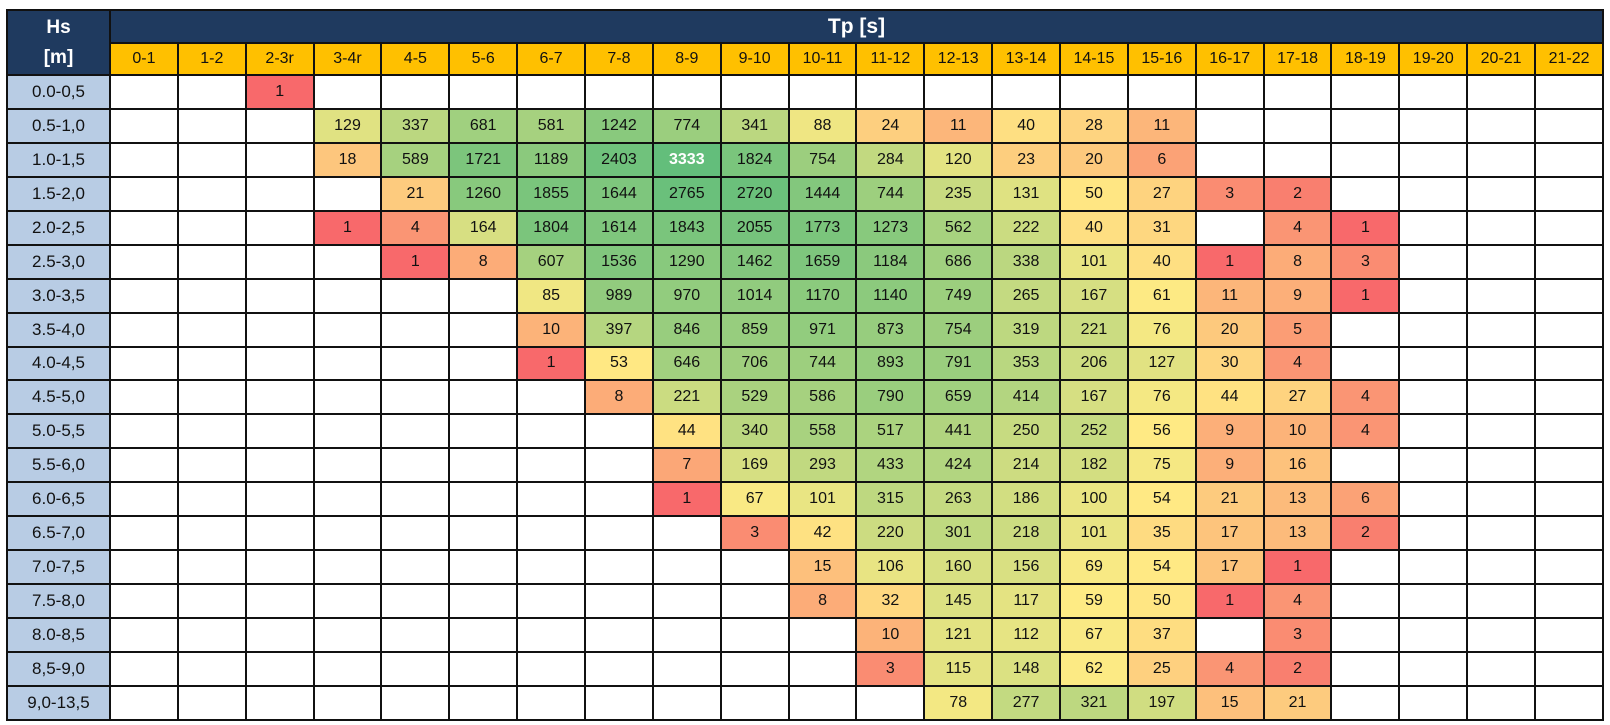  Describe the element at coordinates (619, 295) in the screenshot. I see `heatmap-cell: 989` at that location.